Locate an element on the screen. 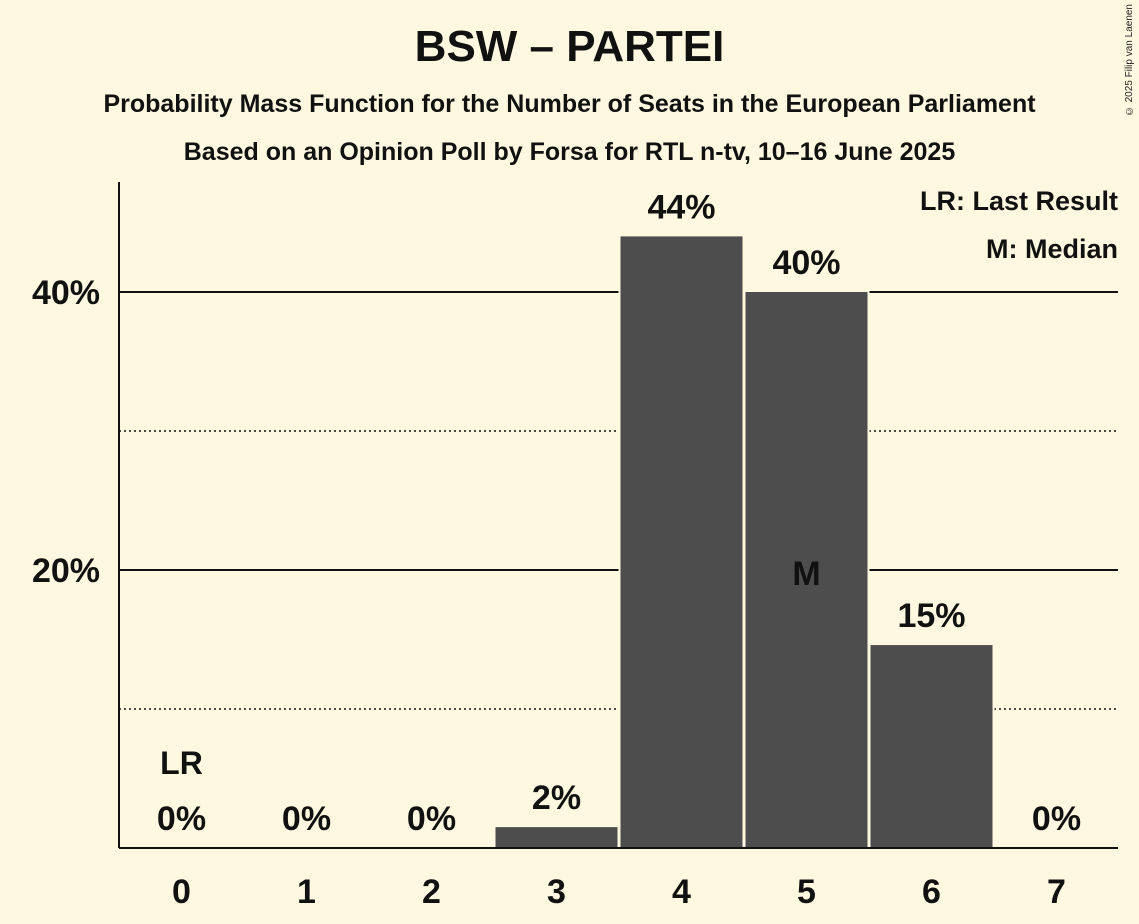  x-tick-label: 1 is located at coordinates (306, 892).